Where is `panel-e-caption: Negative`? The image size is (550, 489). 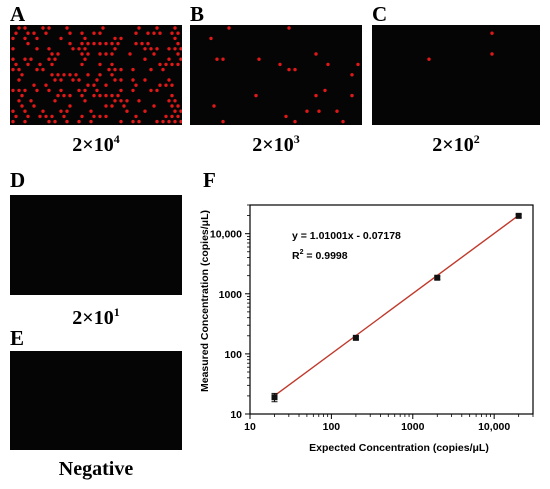 panel-e-caption: Negative is located at coordinates (96, 469).